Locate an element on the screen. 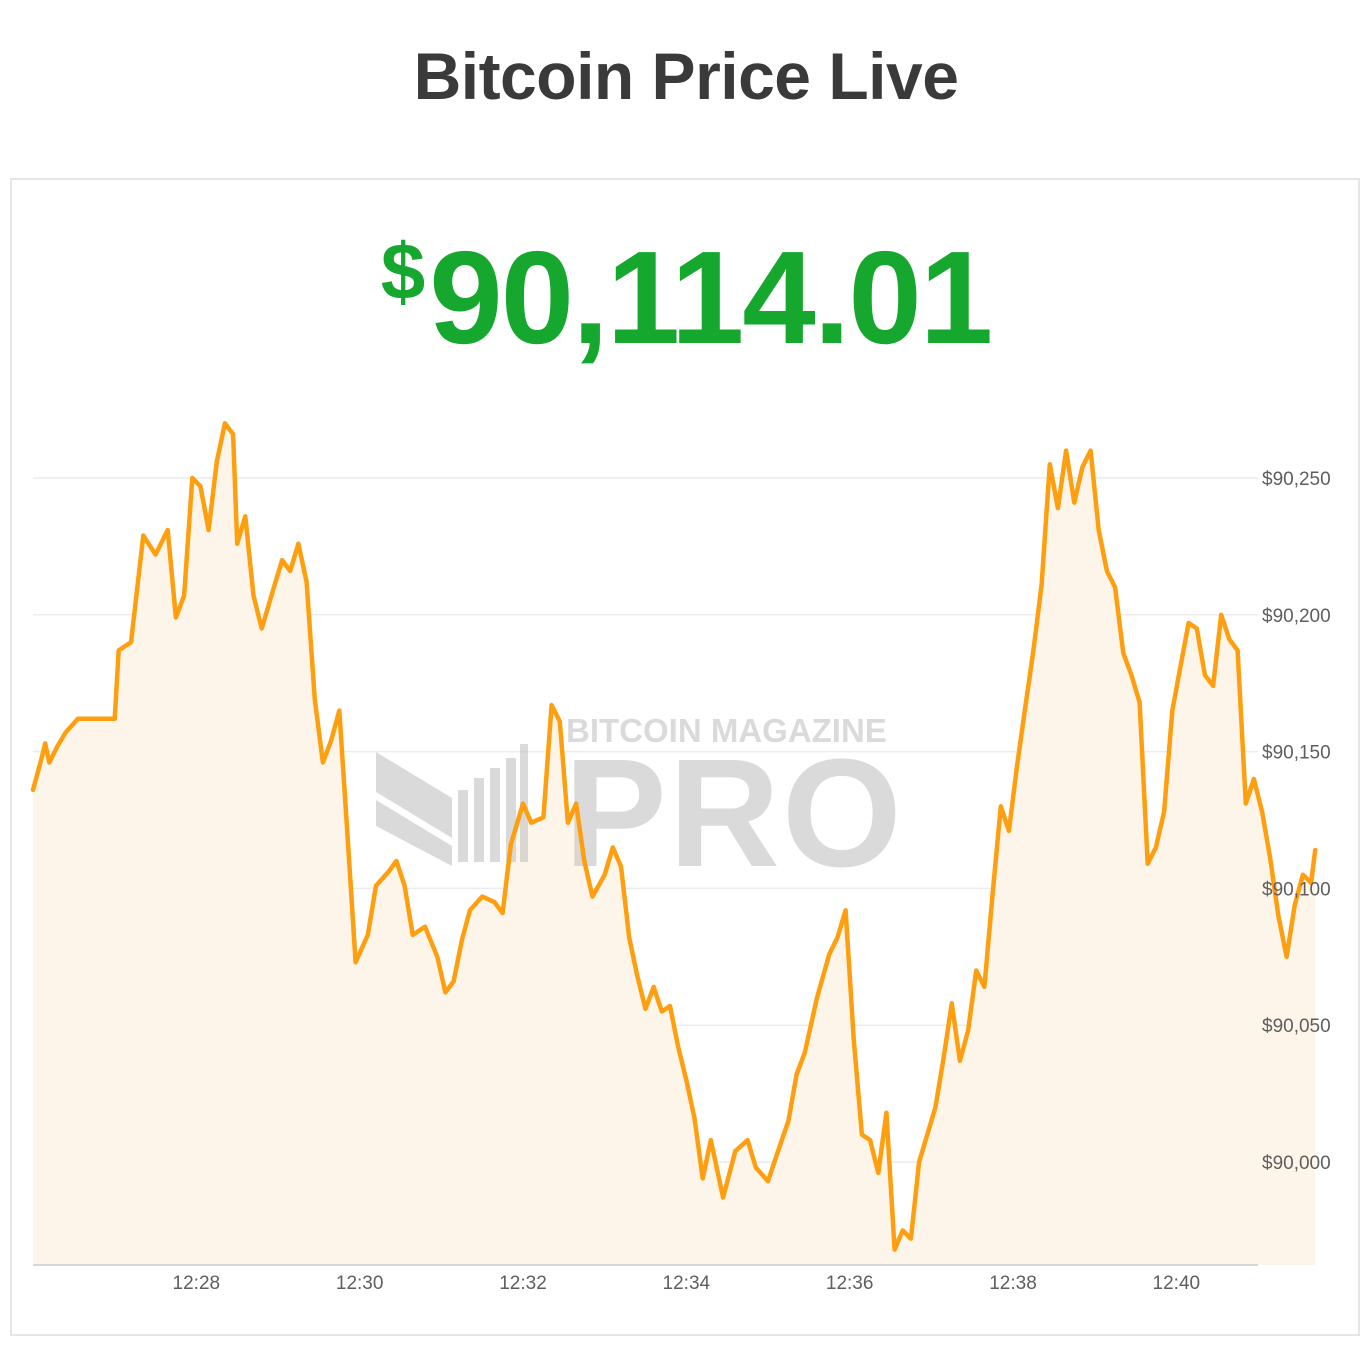 The image size is (1372, 1350). price-value: 90,114.01 is located at coordinates (711, 297).